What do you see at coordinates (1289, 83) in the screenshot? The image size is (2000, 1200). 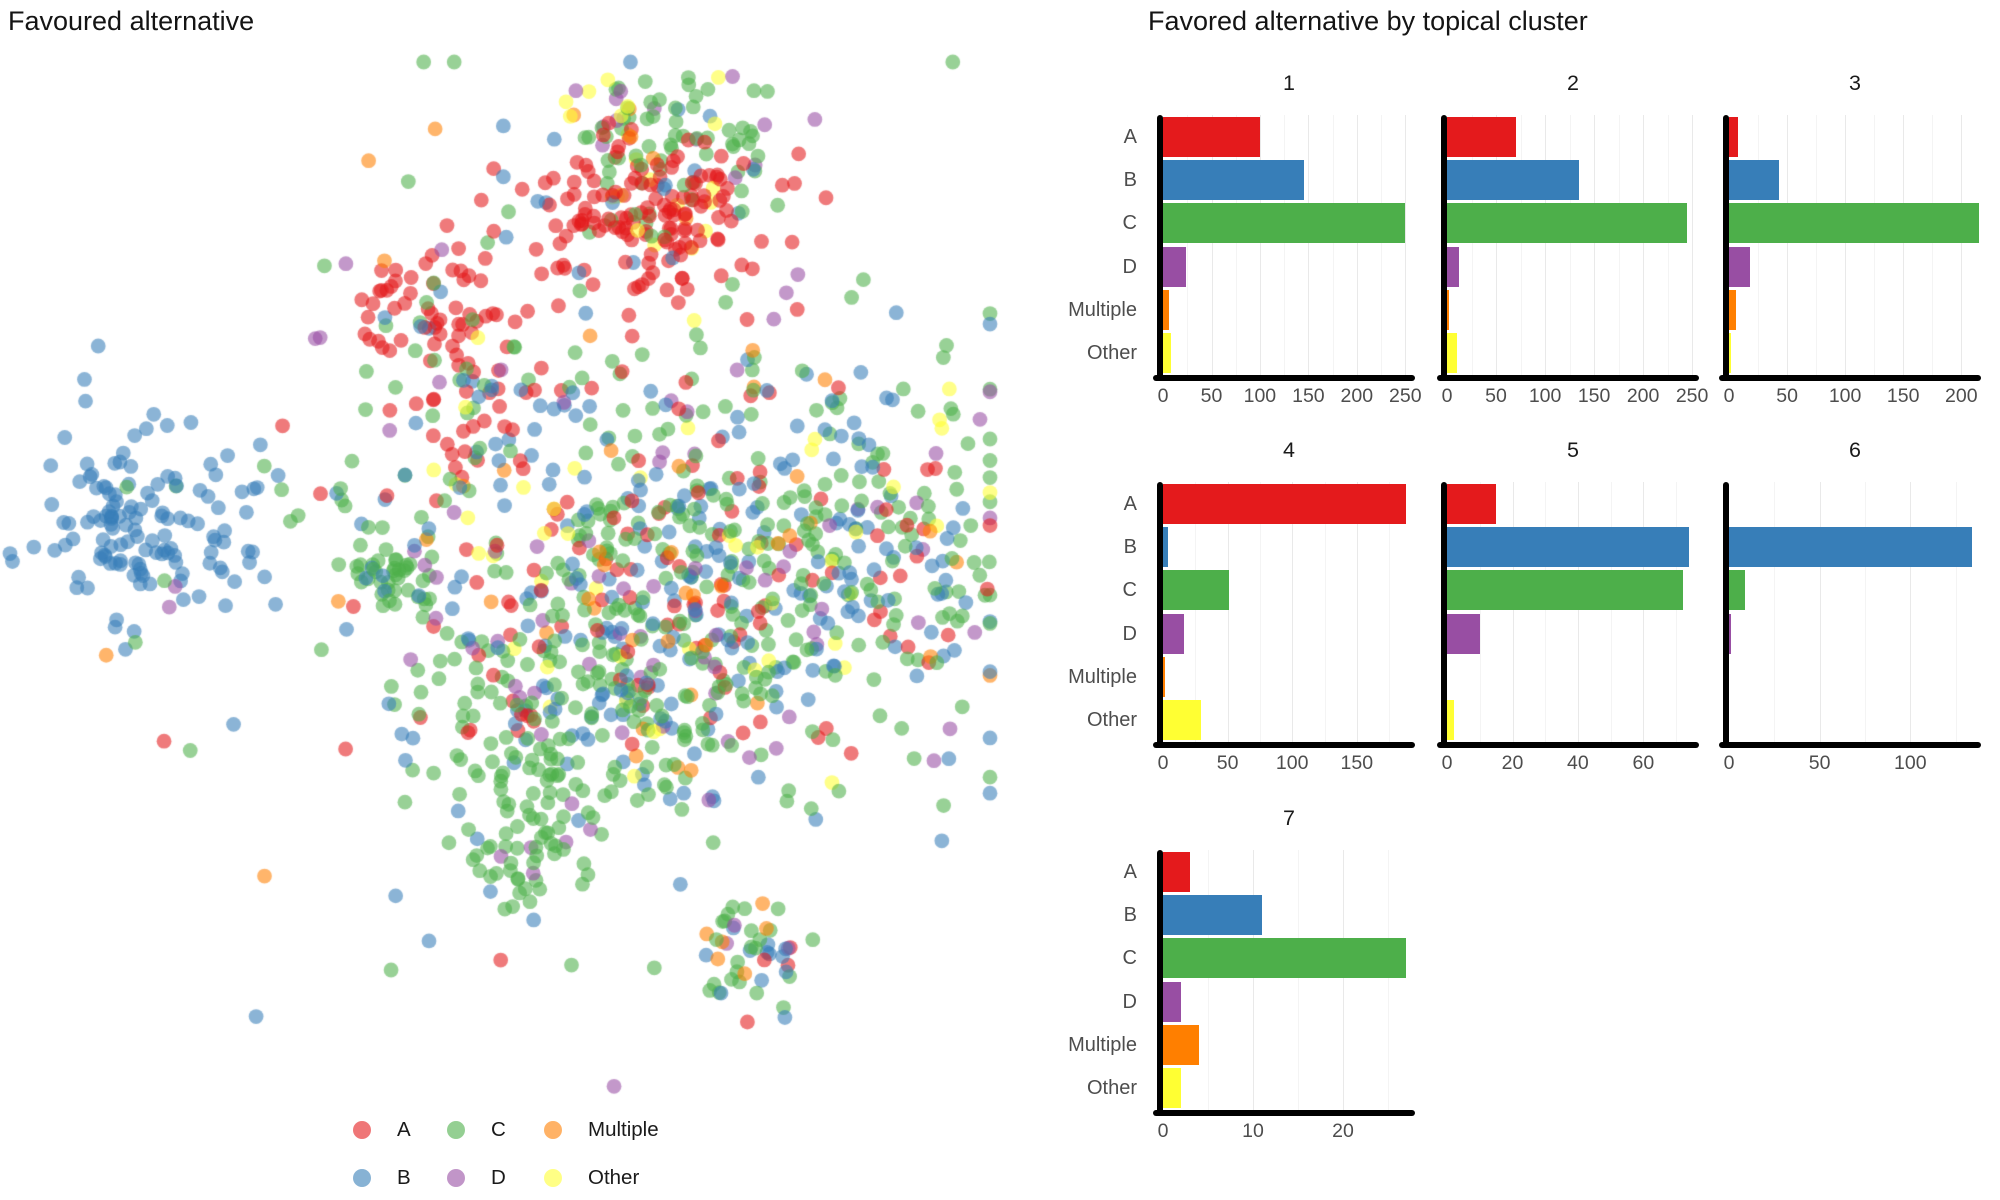 I see `facet-title: 1` at bounding box center [1289, 83].